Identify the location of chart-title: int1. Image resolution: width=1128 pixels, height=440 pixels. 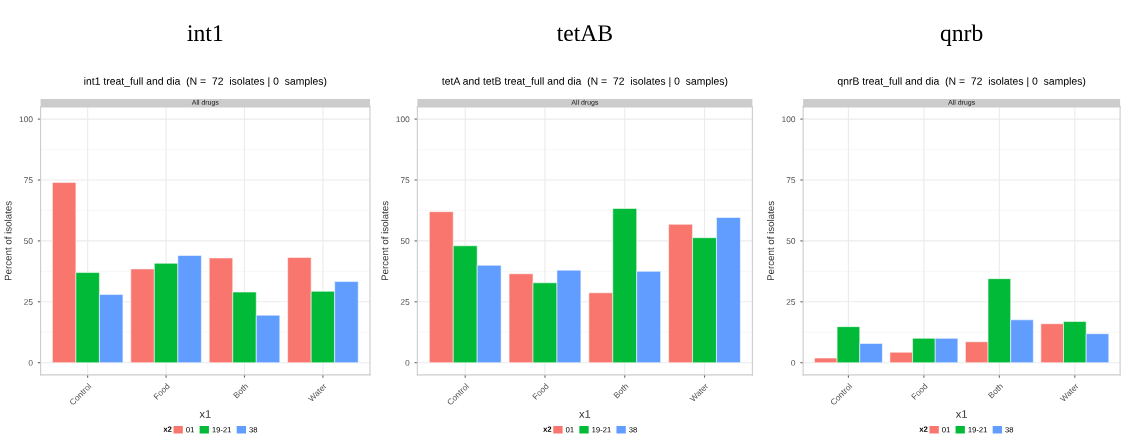
(205, 33).